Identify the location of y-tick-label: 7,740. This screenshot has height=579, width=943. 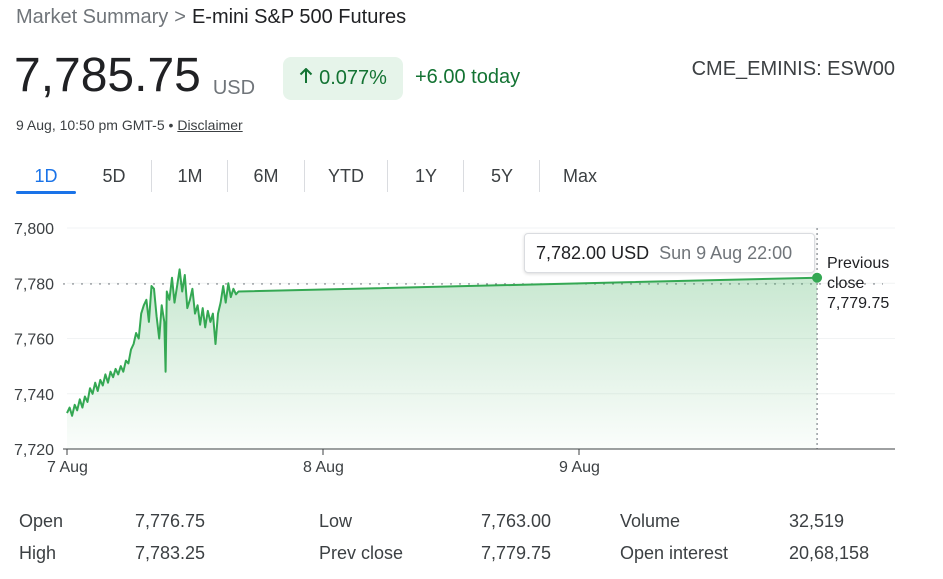
(34, 395).